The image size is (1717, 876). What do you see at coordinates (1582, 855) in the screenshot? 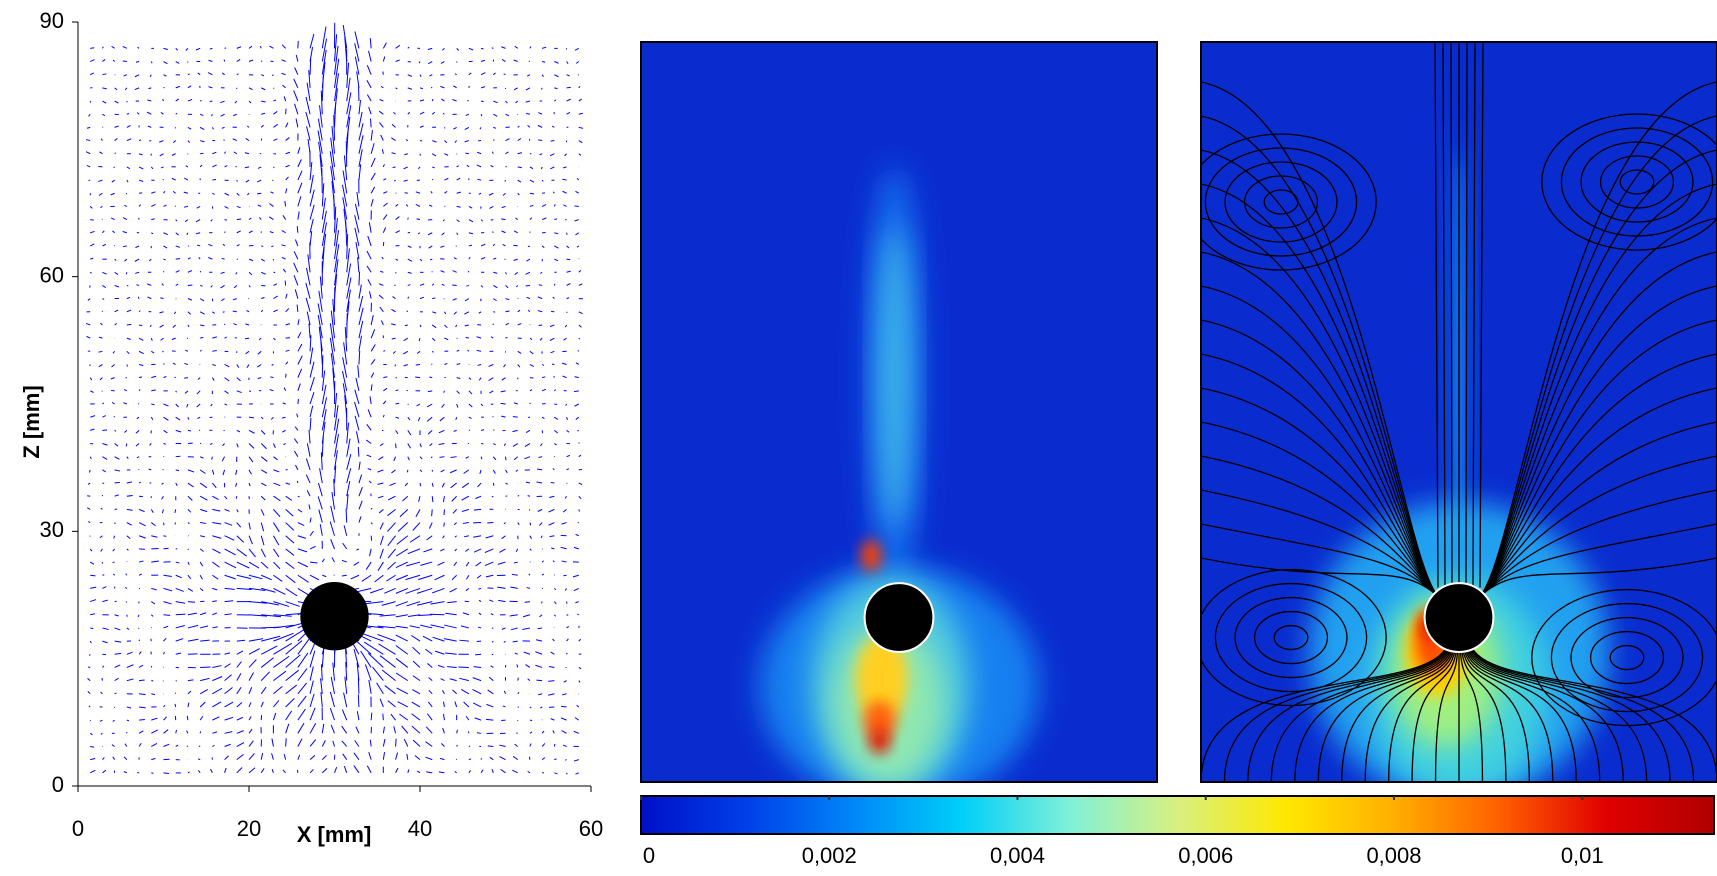
I see `colorbar-tick-label: 0,01` at bounding box center [1582, 855].